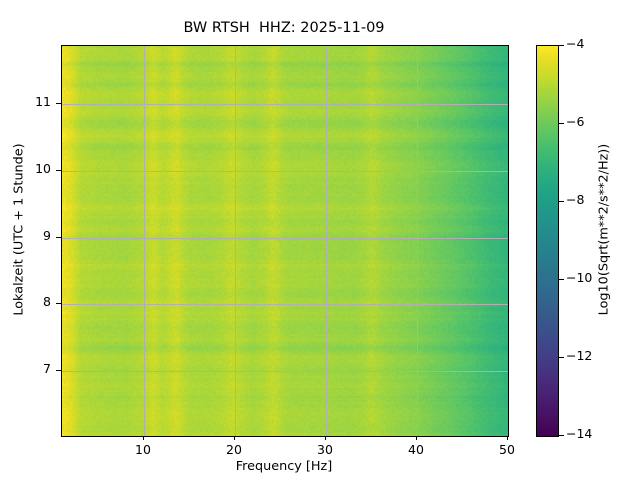 This screenshot has height=480, width=640. What do you see at coordinates (143, 449) in the screenshot?
I see `x-tick-label: 10` at bounding box center [143, 449].